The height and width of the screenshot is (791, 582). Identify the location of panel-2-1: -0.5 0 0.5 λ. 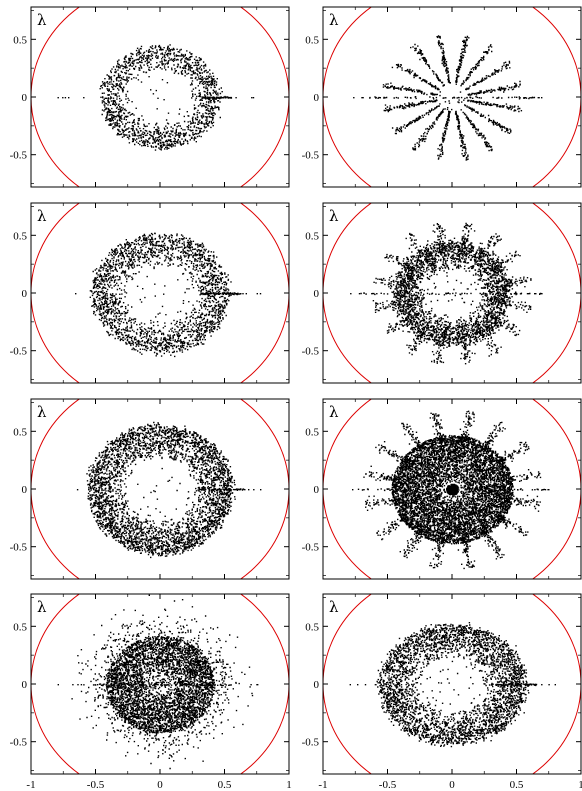
(442, 489).